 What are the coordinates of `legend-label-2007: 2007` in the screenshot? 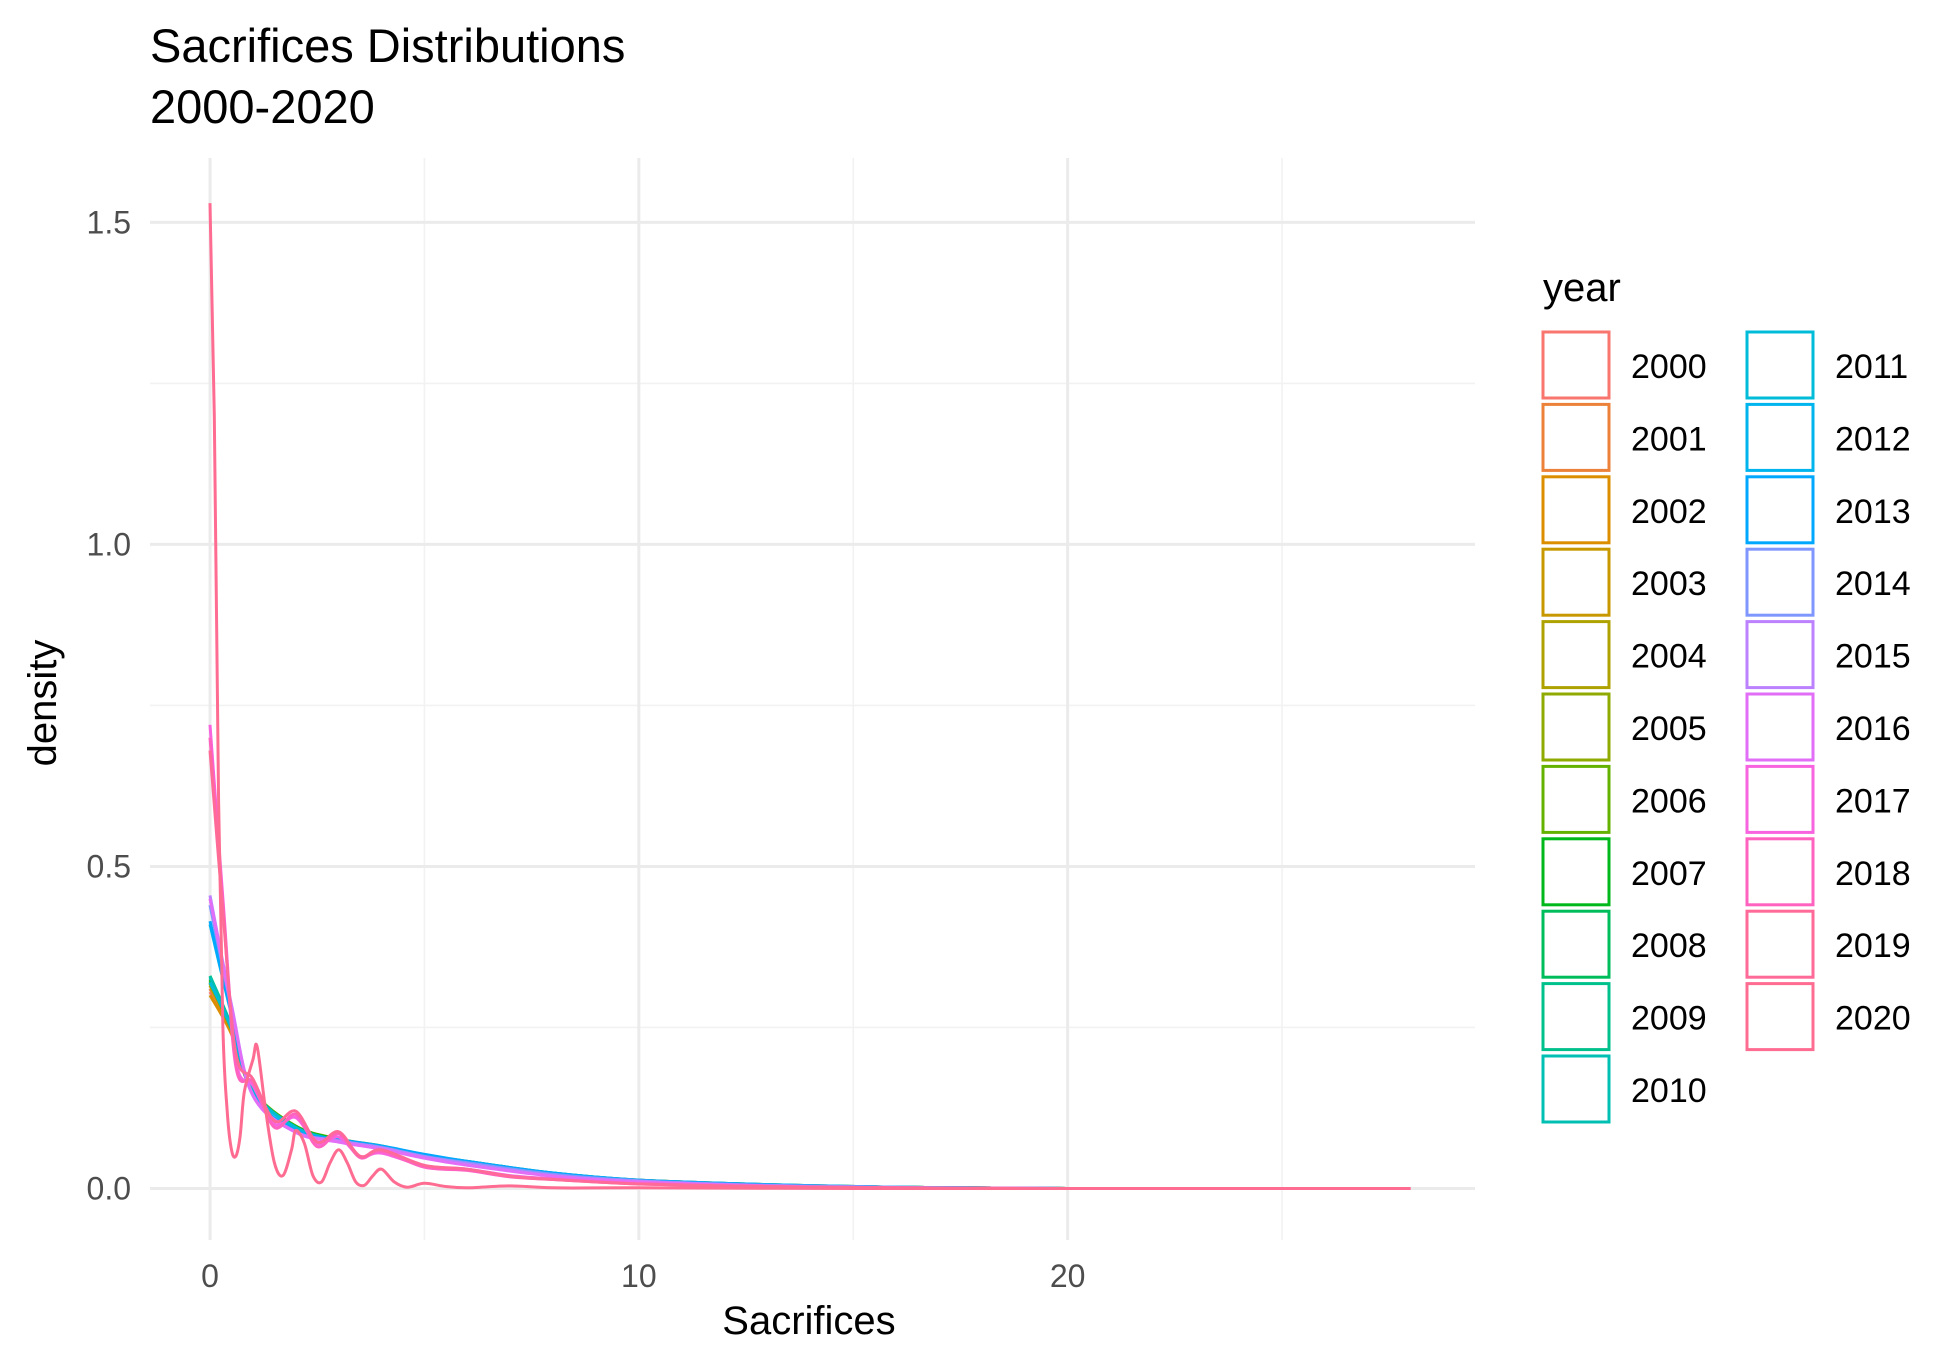 It's located at (1669, 874).